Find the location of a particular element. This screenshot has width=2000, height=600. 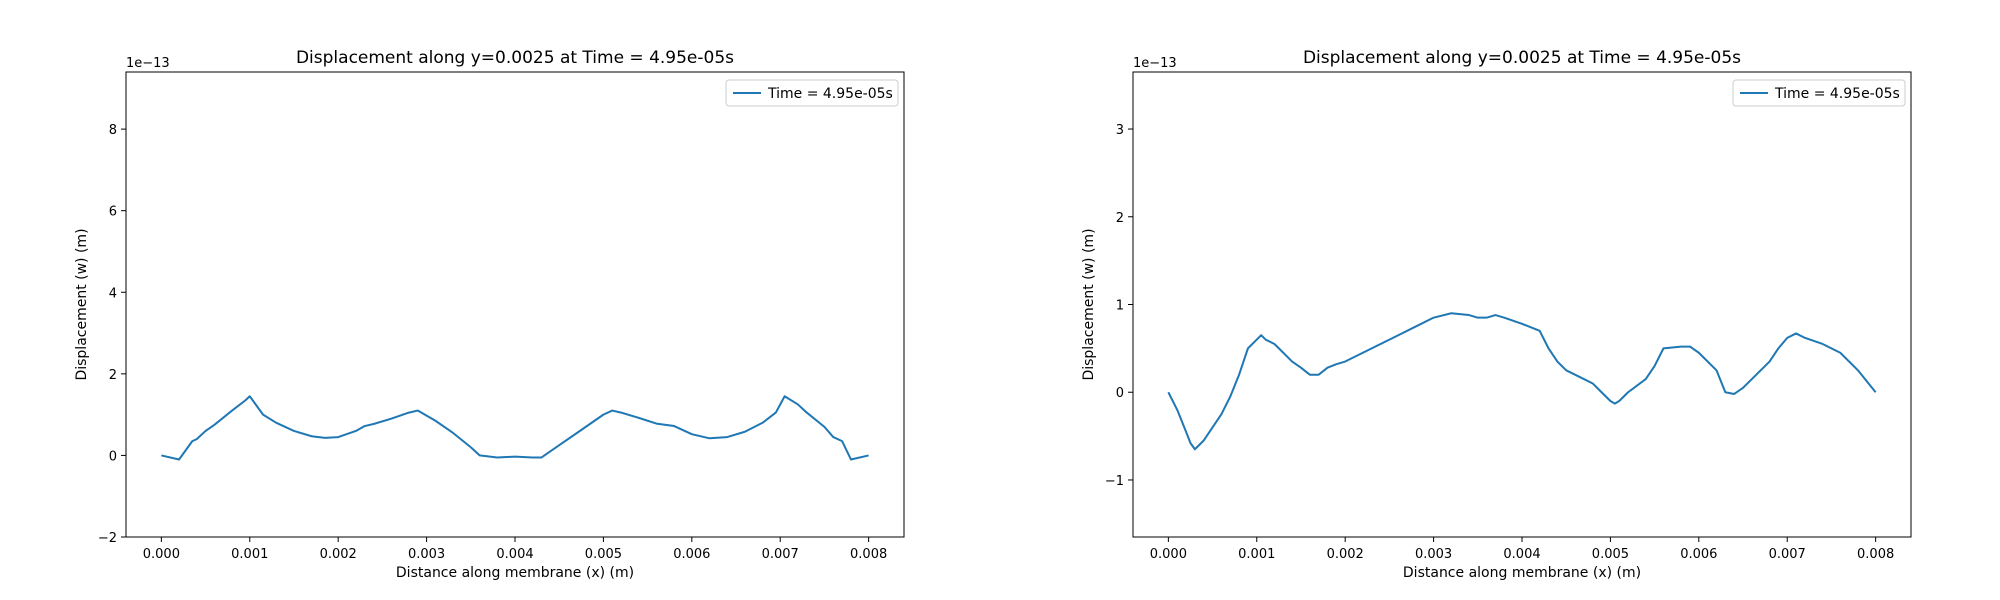

y-tick-label: −2 is located at coordinates (107, 538).